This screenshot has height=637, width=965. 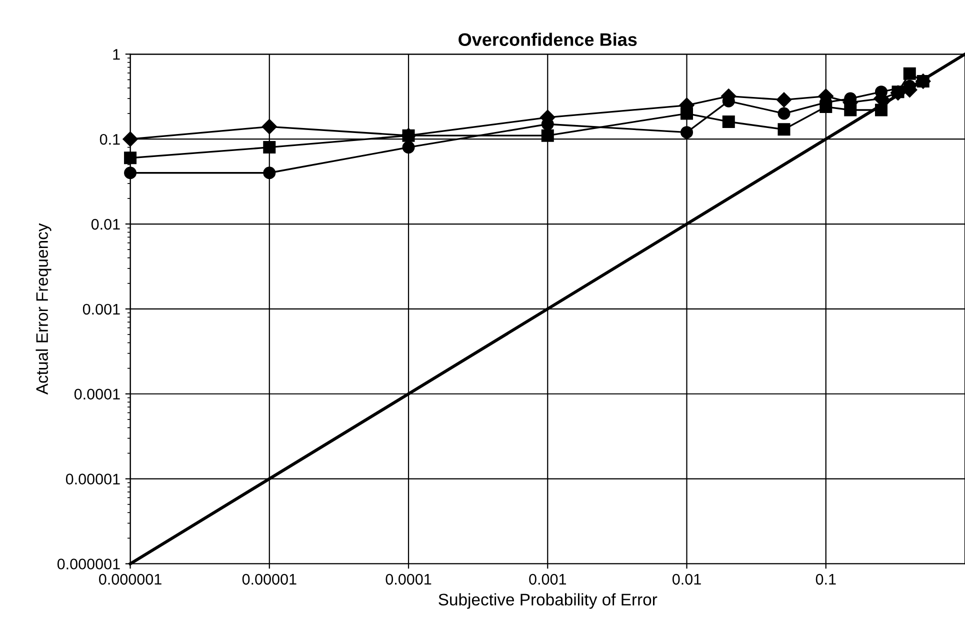 What do you see at coordinates (93, 479) in the screenshot?
I see `y-tick-label: 0.00001` at bounding box center [93, 479].